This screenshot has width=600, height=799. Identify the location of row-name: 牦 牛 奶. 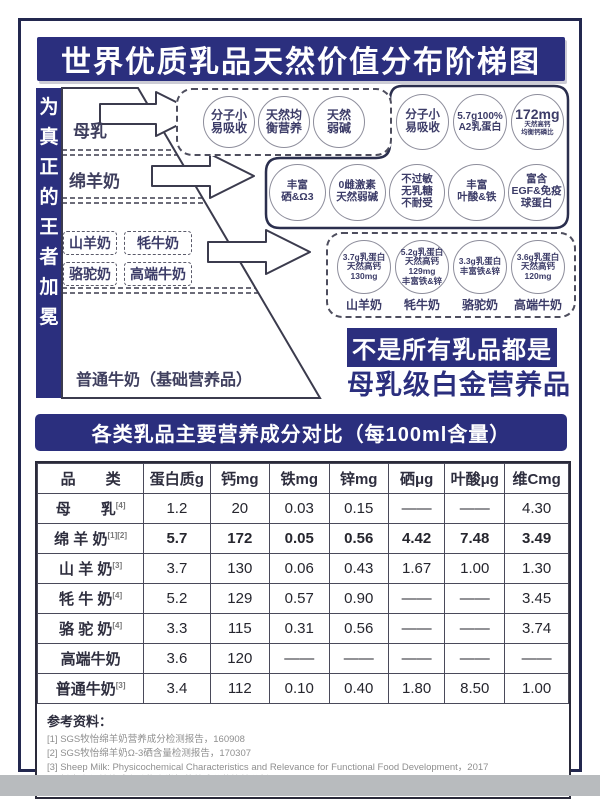
(86, 599).